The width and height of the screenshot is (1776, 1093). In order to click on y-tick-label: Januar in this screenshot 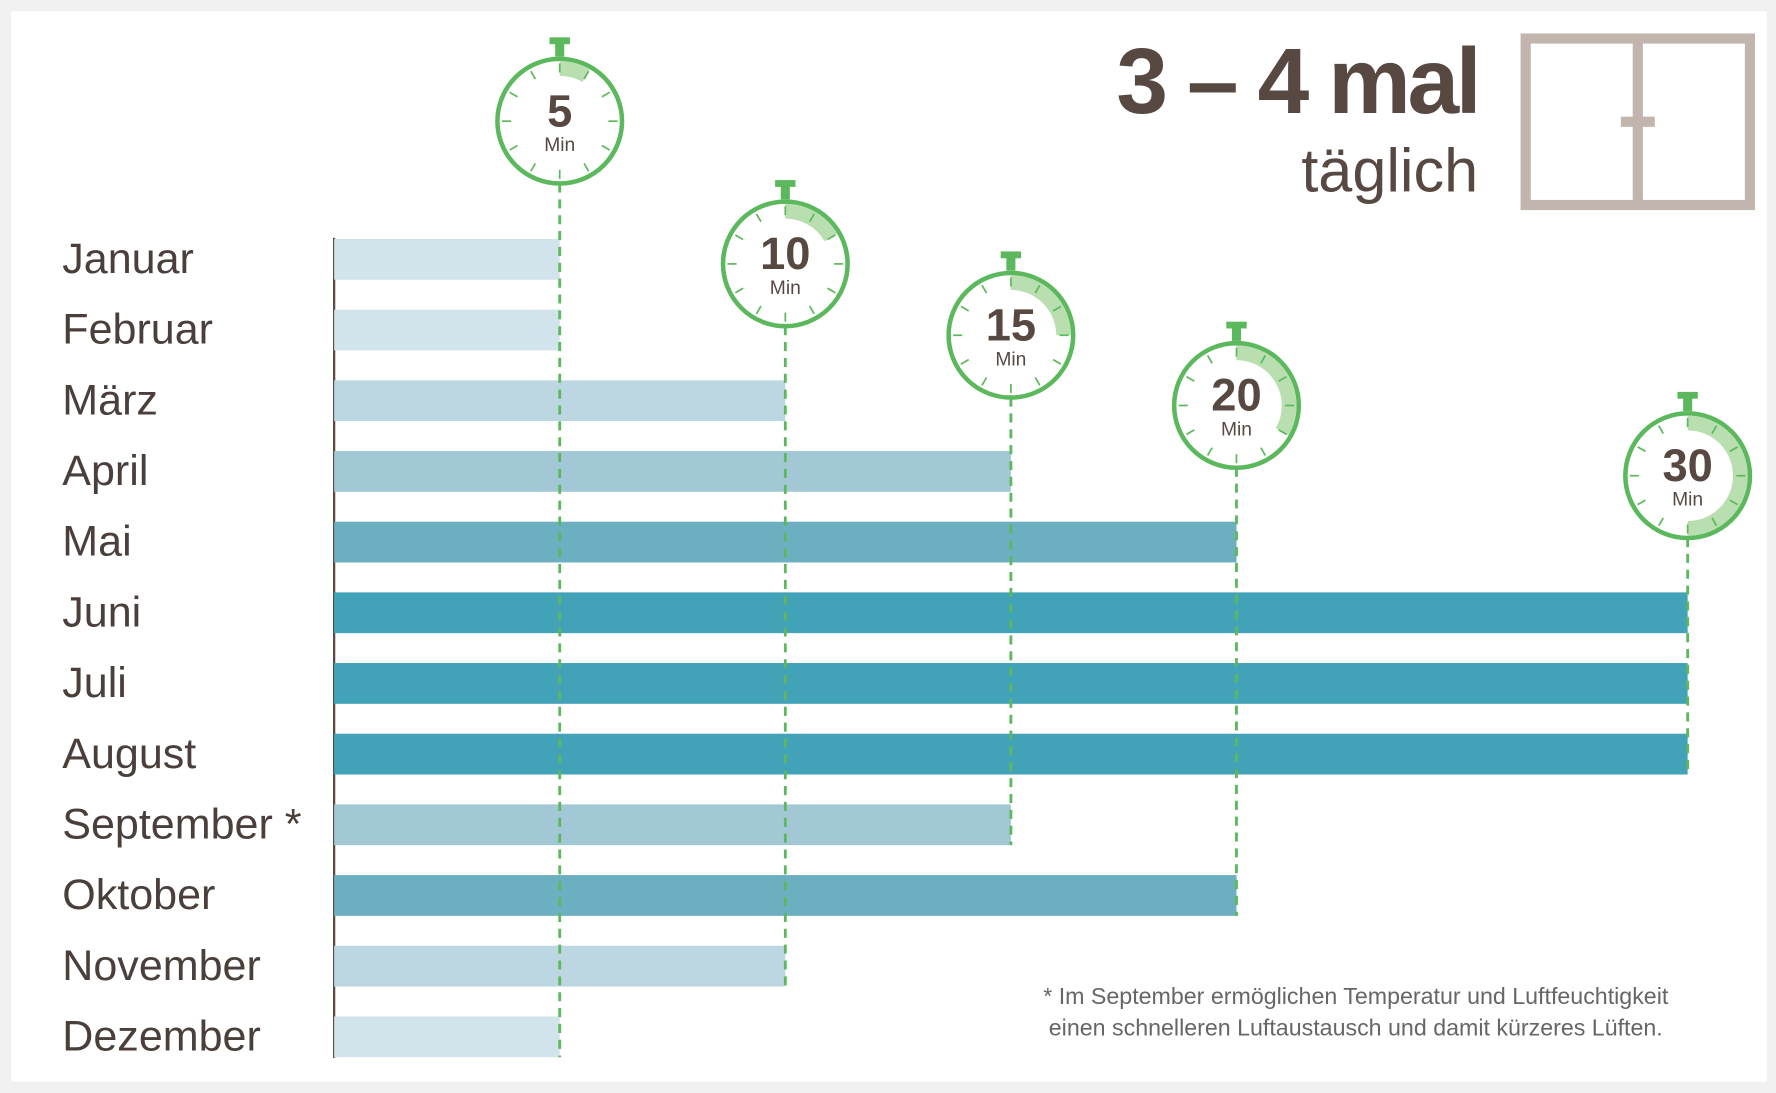, I will do `click(128, 259)`.